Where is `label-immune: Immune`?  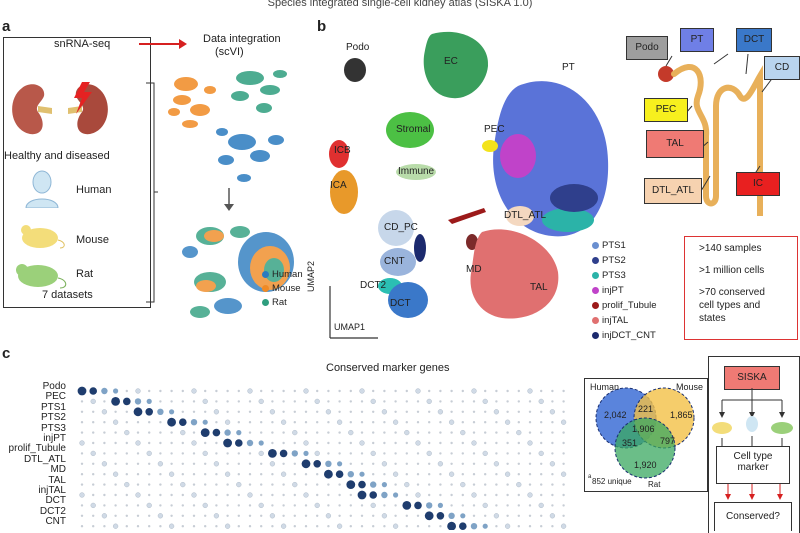 label-immune: Immune is located at coordinates (416, 171).